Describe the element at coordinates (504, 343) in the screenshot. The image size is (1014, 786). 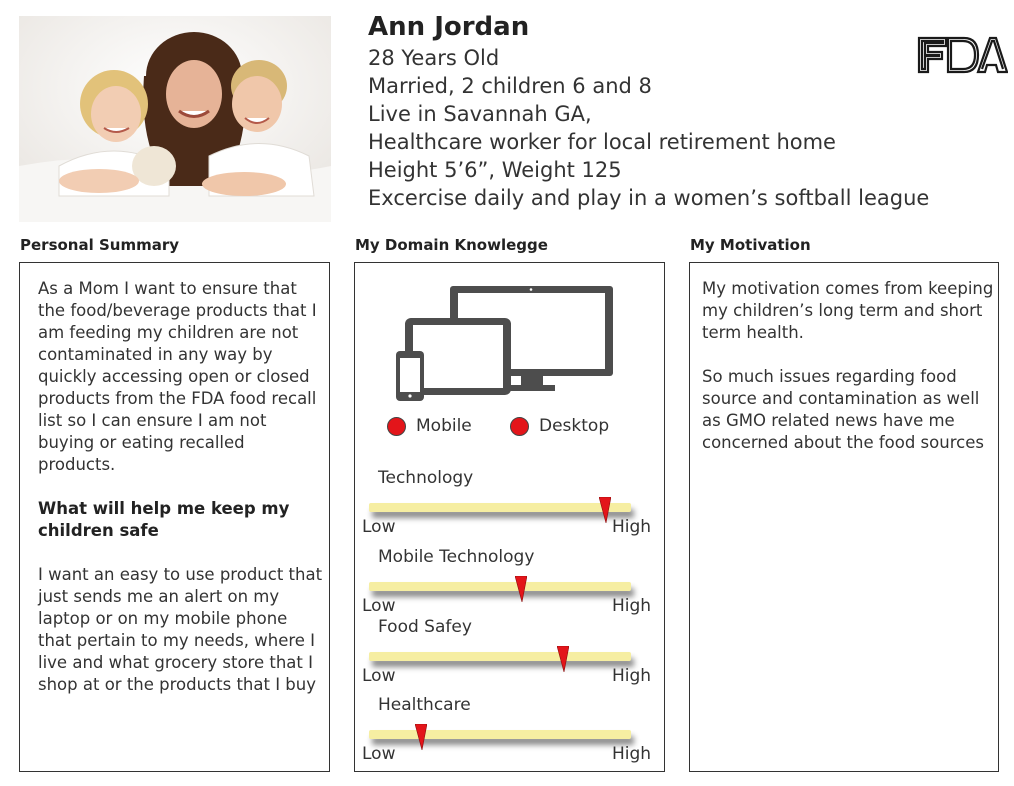
I see `devices-icon` at that location.